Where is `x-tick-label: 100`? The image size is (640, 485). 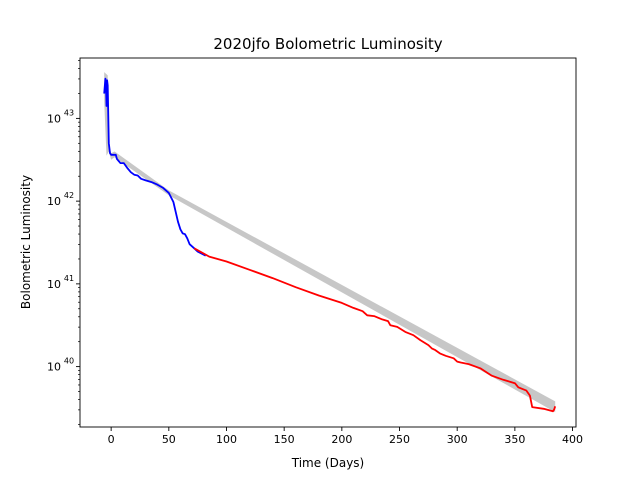 x-tick-label: 100 is located at coordinates (226, 439).